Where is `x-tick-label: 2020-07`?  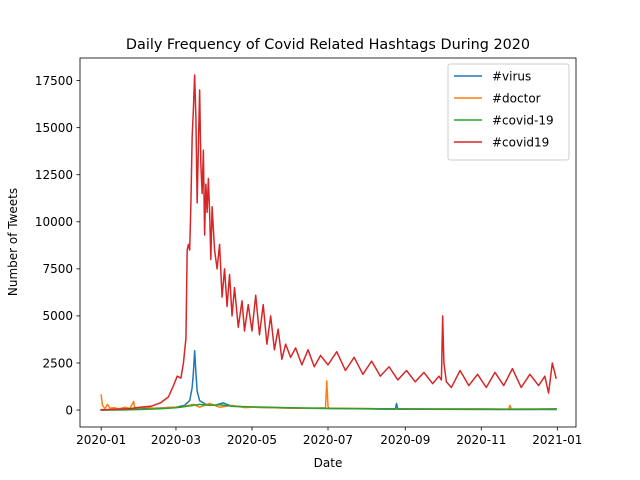
x-tick-label: 2020-07 is located at coordinates (328, 440).